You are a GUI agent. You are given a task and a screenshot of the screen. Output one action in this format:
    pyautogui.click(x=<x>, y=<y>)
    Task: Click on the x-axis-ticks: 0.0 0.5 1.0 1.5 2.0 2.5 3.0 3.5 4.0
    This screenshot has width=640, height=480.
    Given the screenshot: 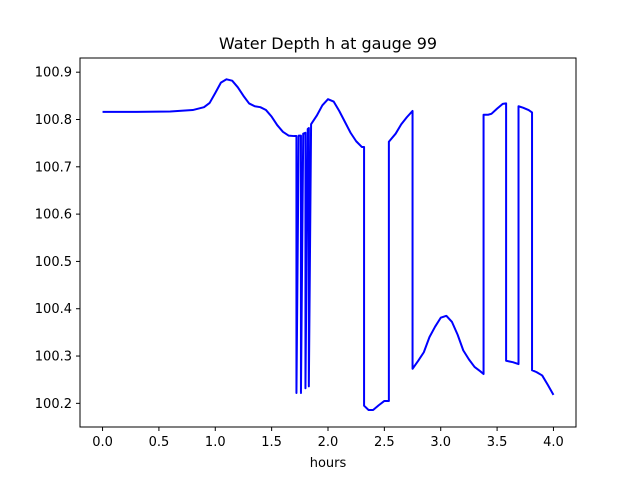 What is the action you would take?
    pyautogui.click(x=328, y=438)
    